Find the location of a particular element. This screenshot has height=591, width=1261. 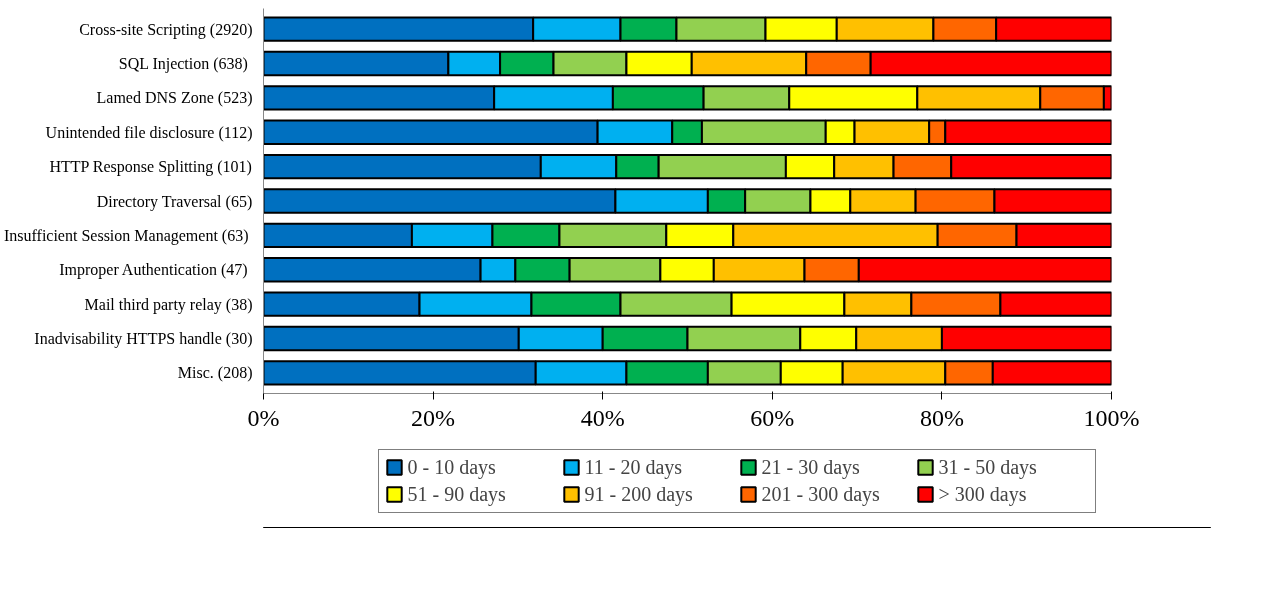

legend-label: 91 - 200 days is located at coordinates (639, 494).